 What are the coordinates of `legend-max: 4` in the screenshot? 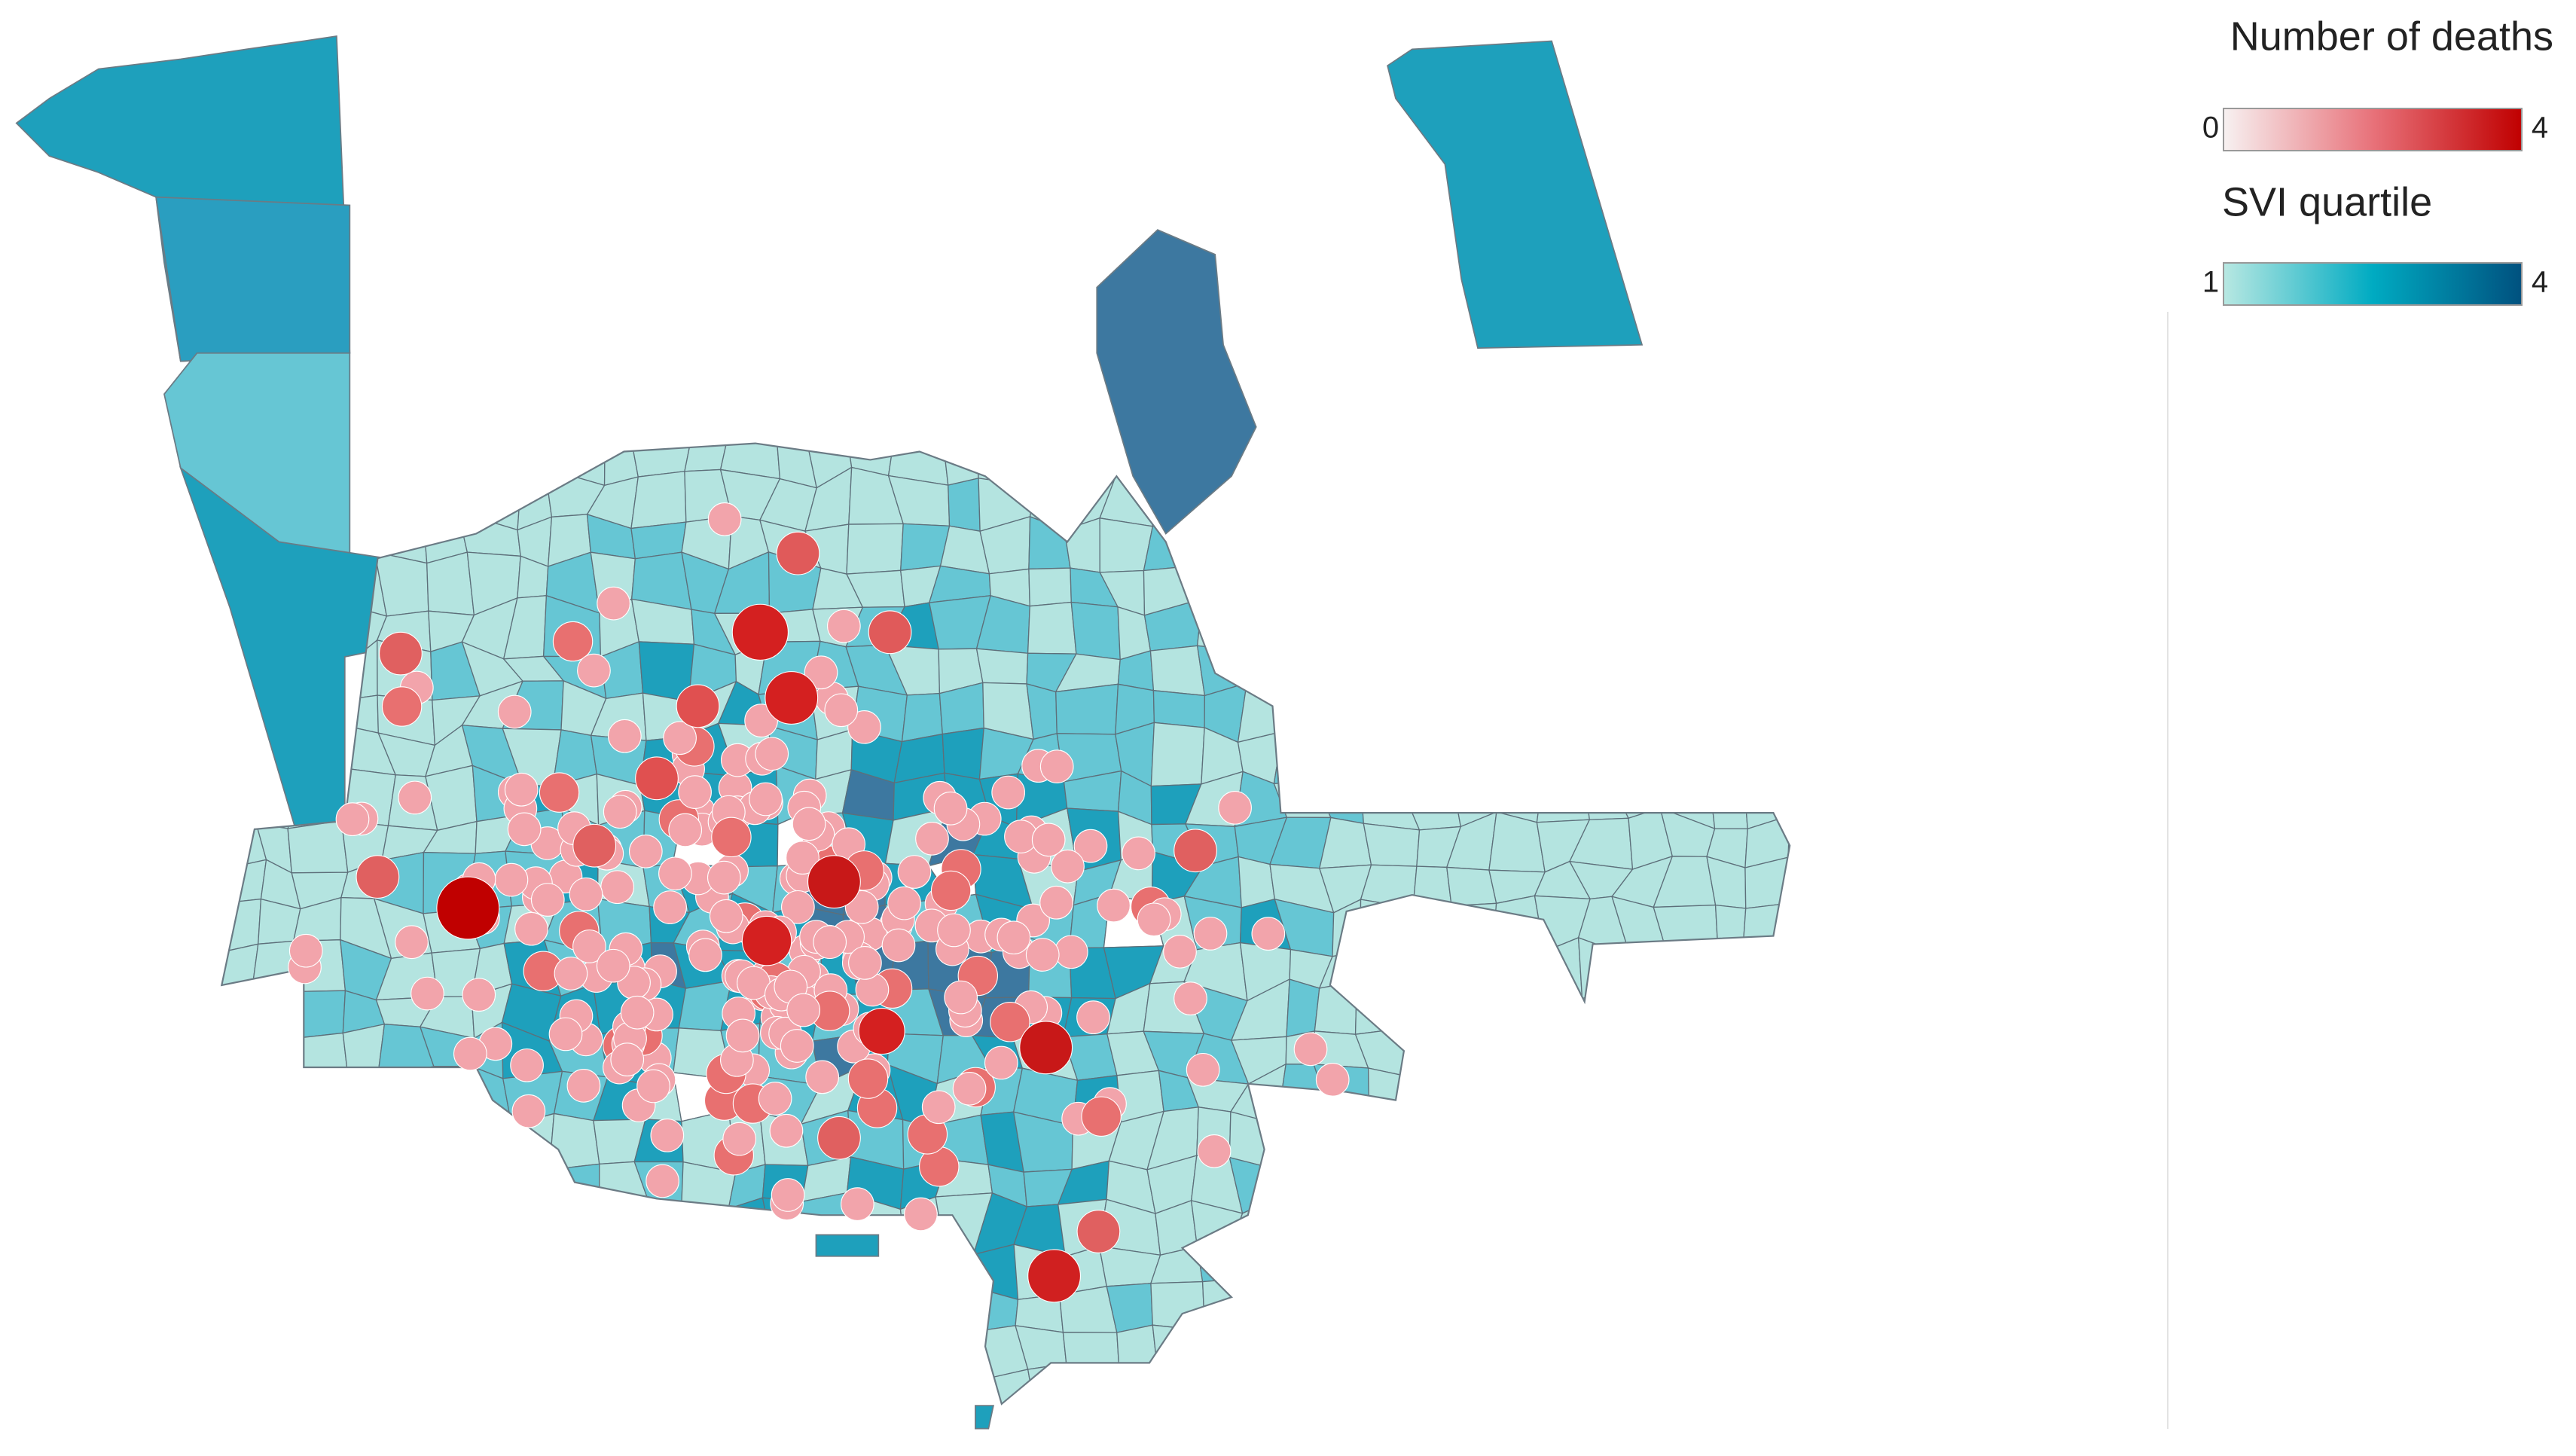 It's located at (2540, 282).